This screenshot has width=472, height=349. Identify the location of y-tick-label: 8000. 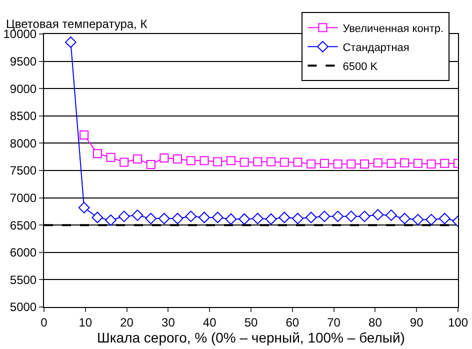
(23, 143).